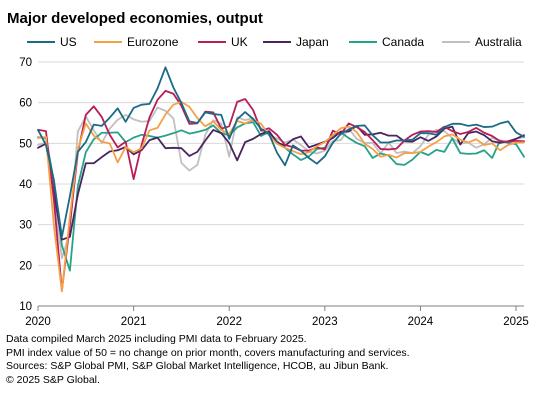 Image resolution: width=553 pixels, height=414 pixels. I want to click on y-tick-label: 30, so click(25, 226).